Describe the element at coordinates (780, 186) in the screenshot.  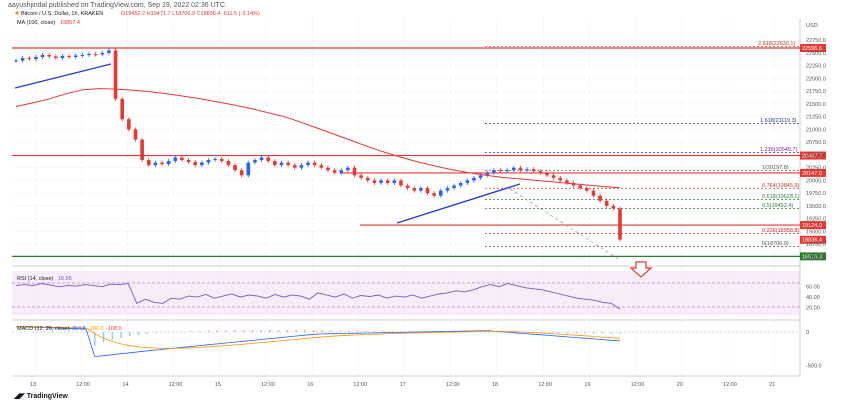
I see `fib-label: 0.764(19845.9)` at that location.